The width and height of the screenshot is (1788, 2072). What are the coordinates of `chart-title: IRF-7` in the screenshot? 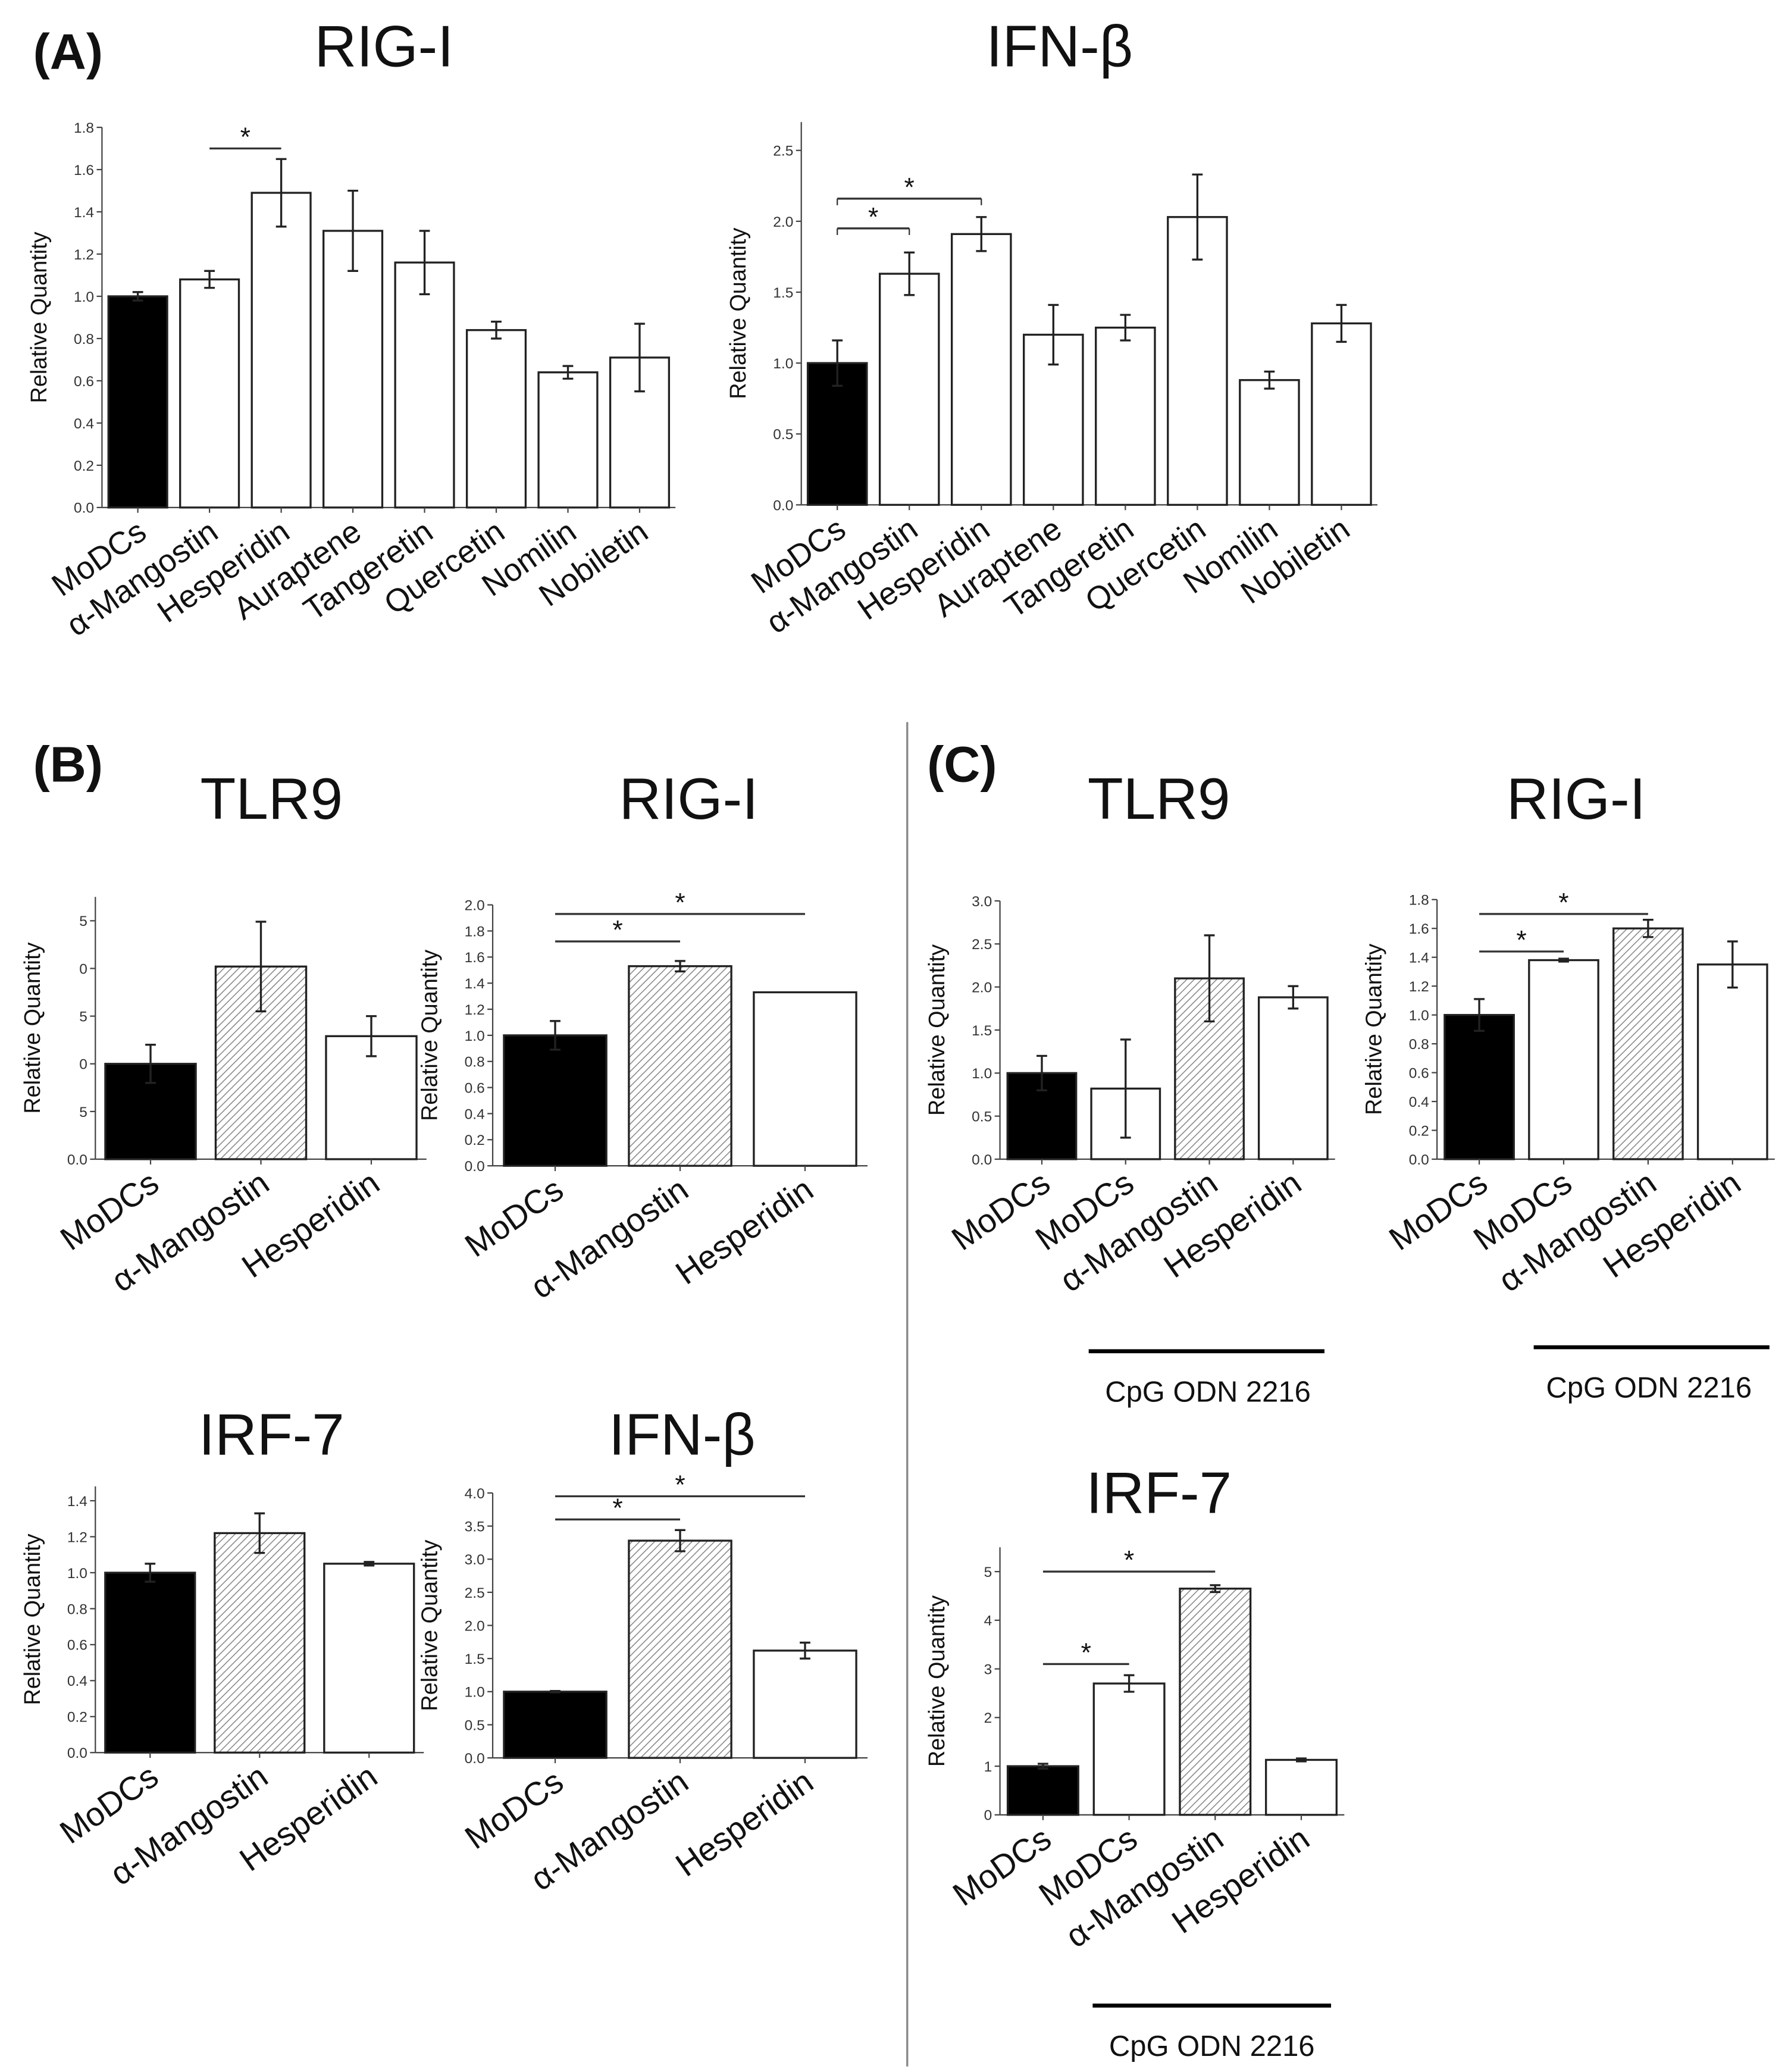 It's located at (272, 1434).